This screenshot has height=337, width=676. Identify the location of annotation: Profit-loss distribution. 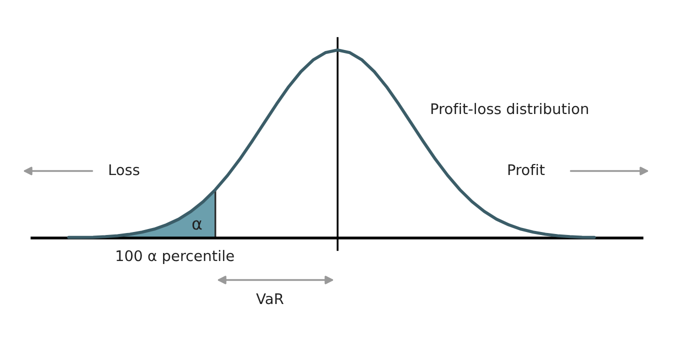
(509, 108).